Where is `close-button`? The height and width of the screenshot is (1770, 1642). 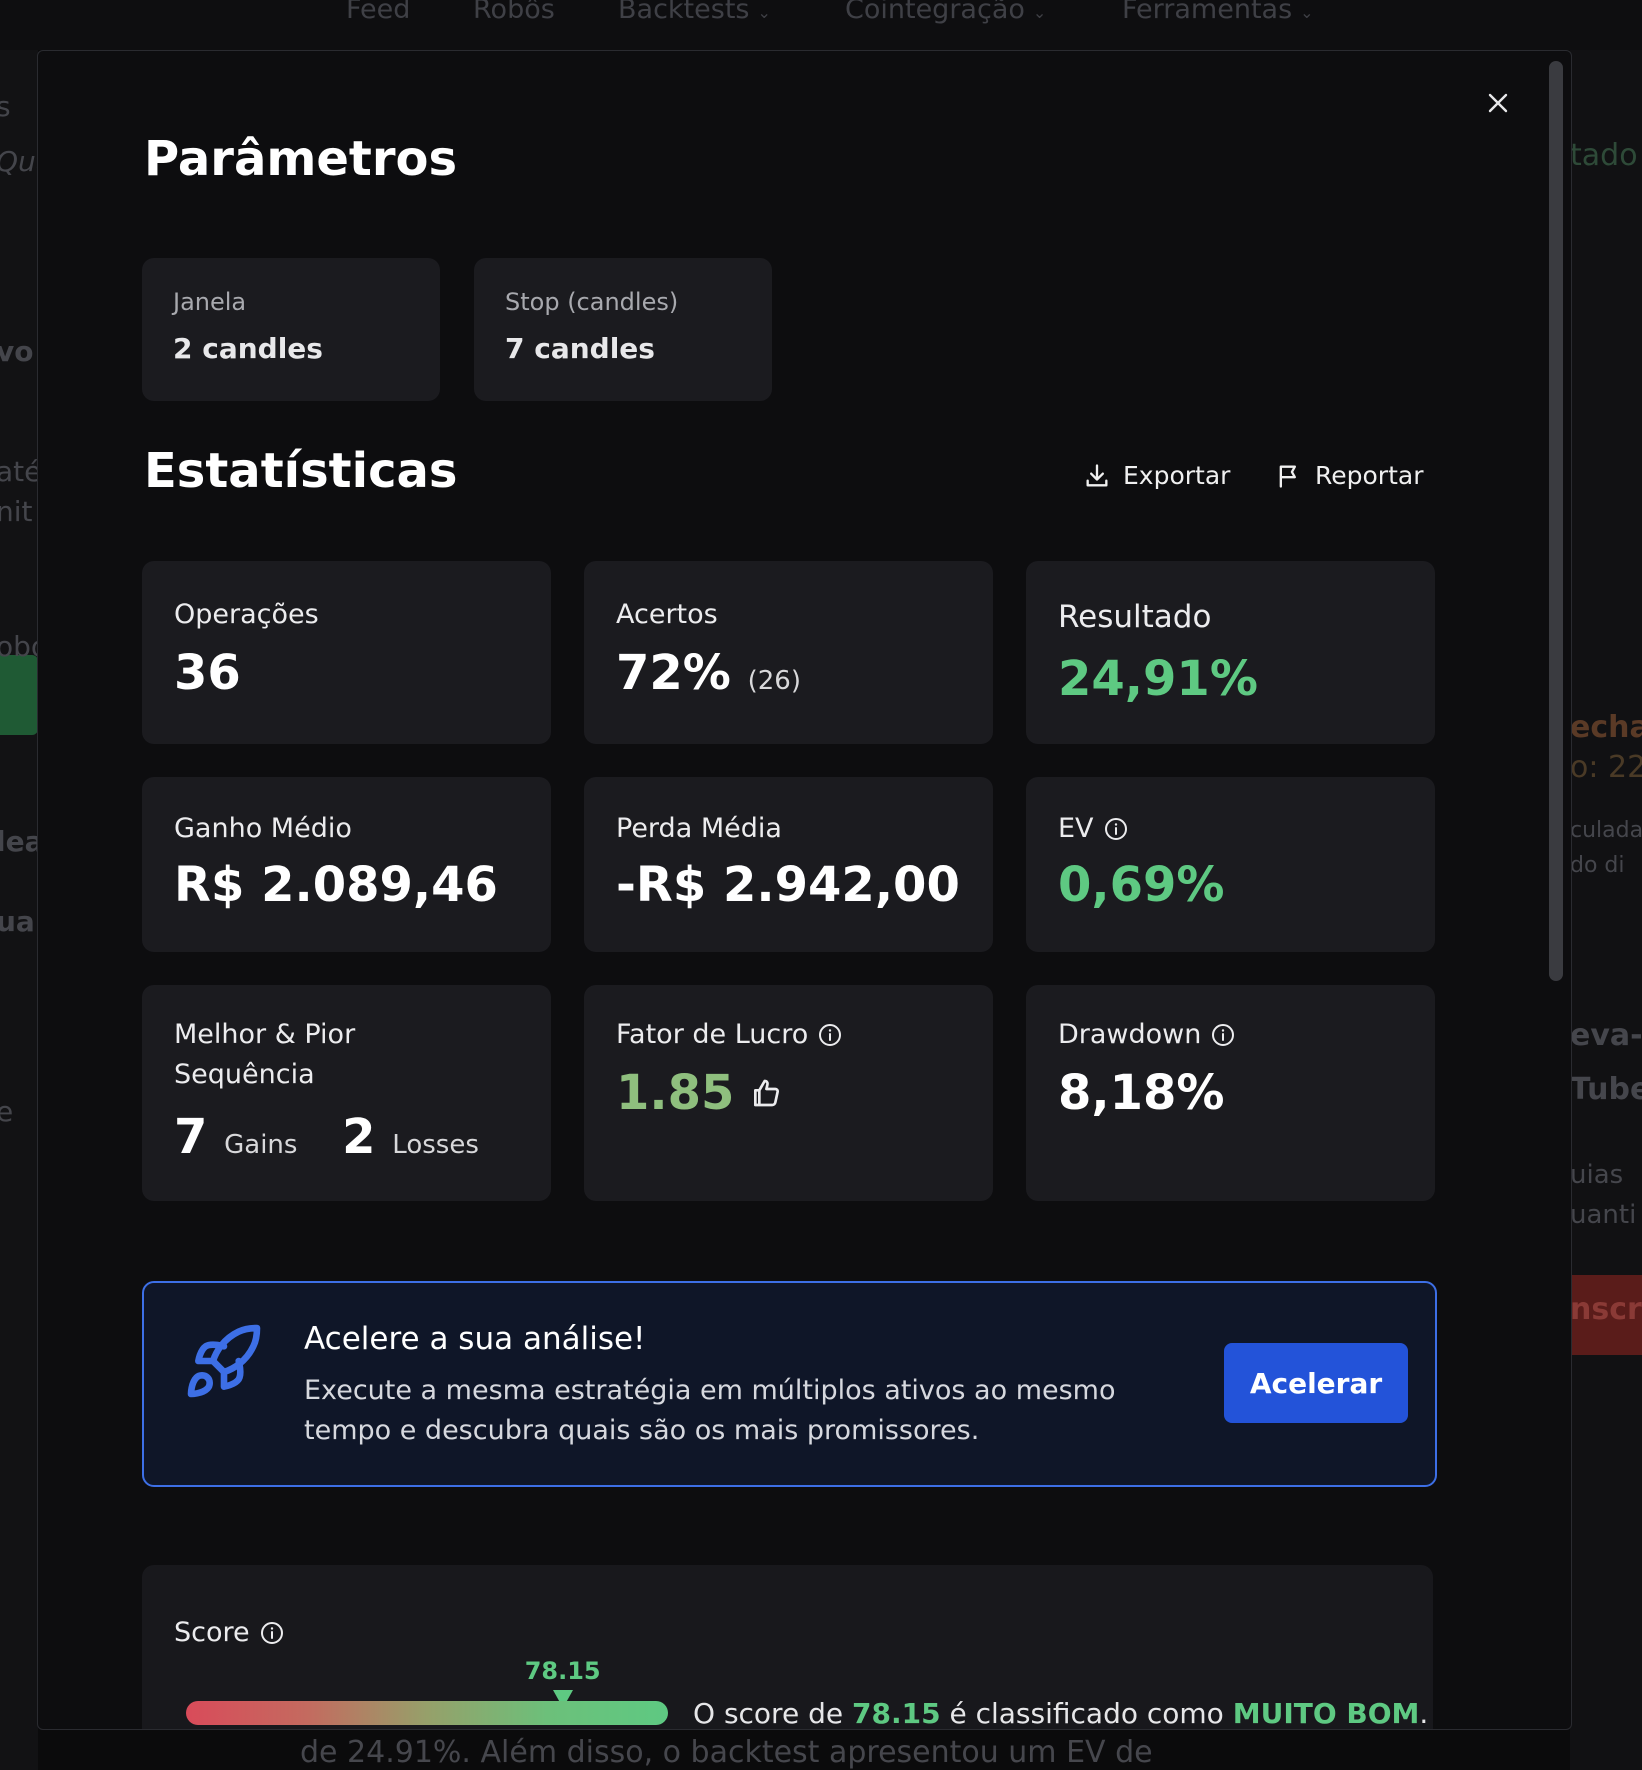 close-button is located at coordinates (1498, 103).